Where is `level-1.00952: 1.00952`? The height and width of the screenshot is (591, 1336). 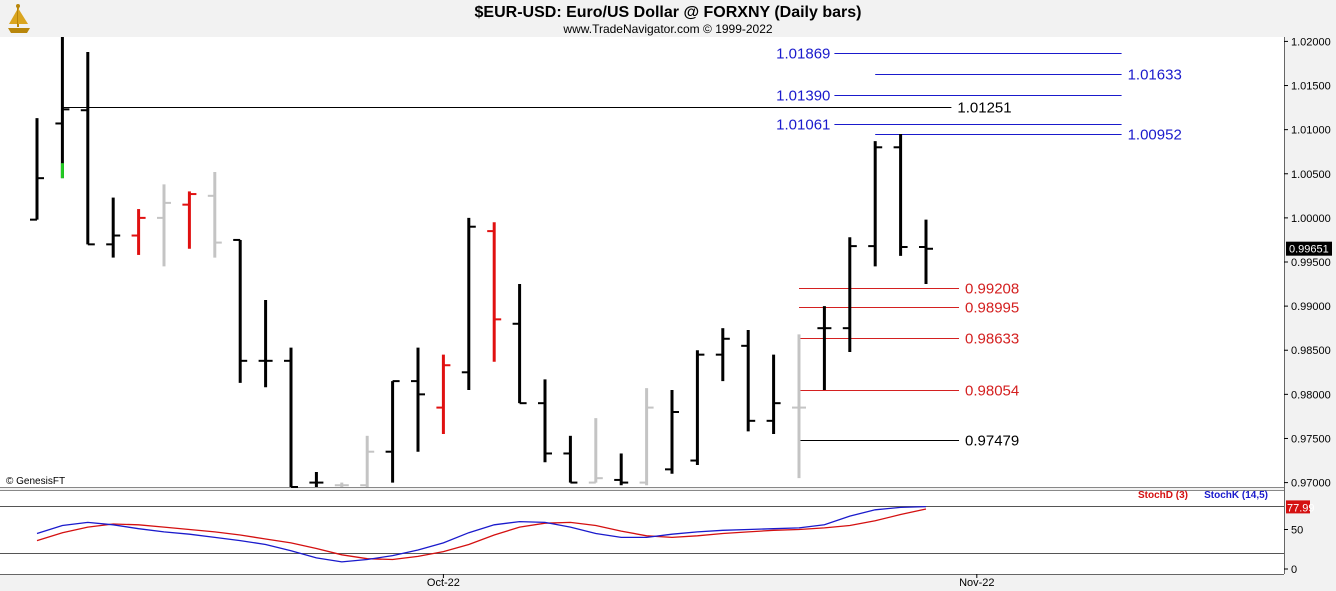
level-1.00952: 1.00952 is located at coordinates (1028, 135).